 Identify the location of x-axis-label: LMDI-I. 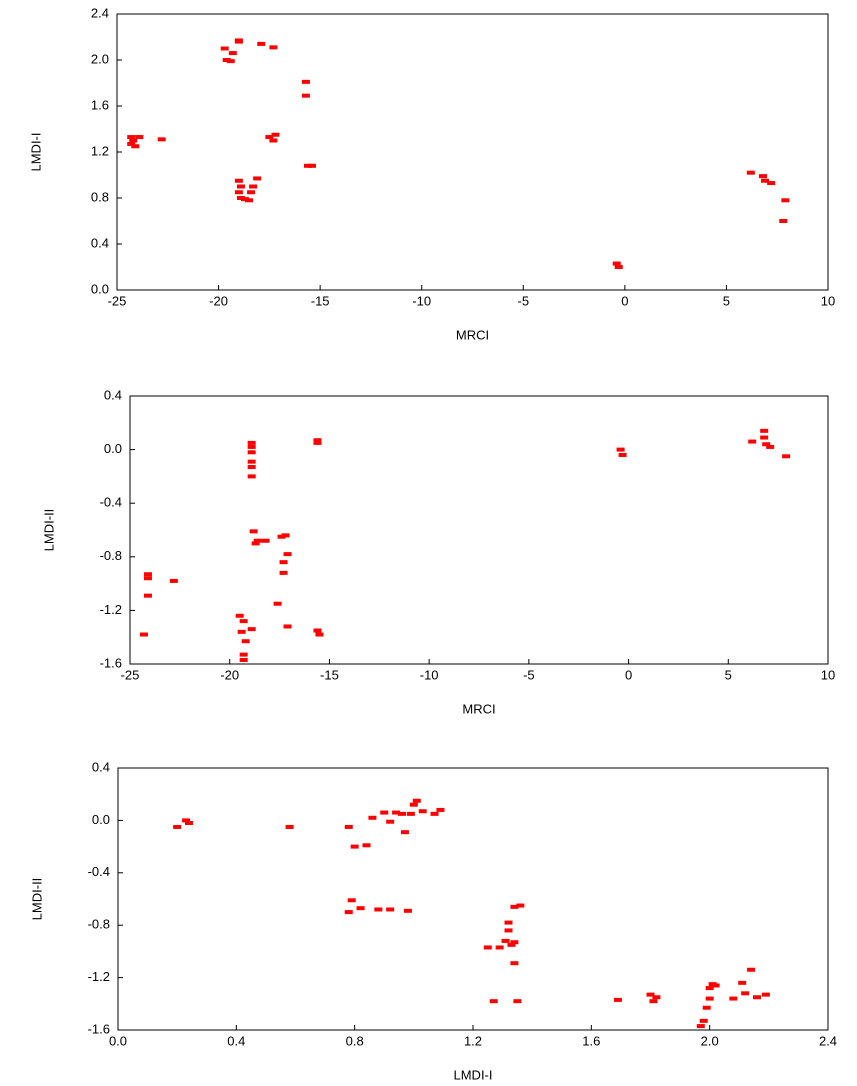
(473, 1074).